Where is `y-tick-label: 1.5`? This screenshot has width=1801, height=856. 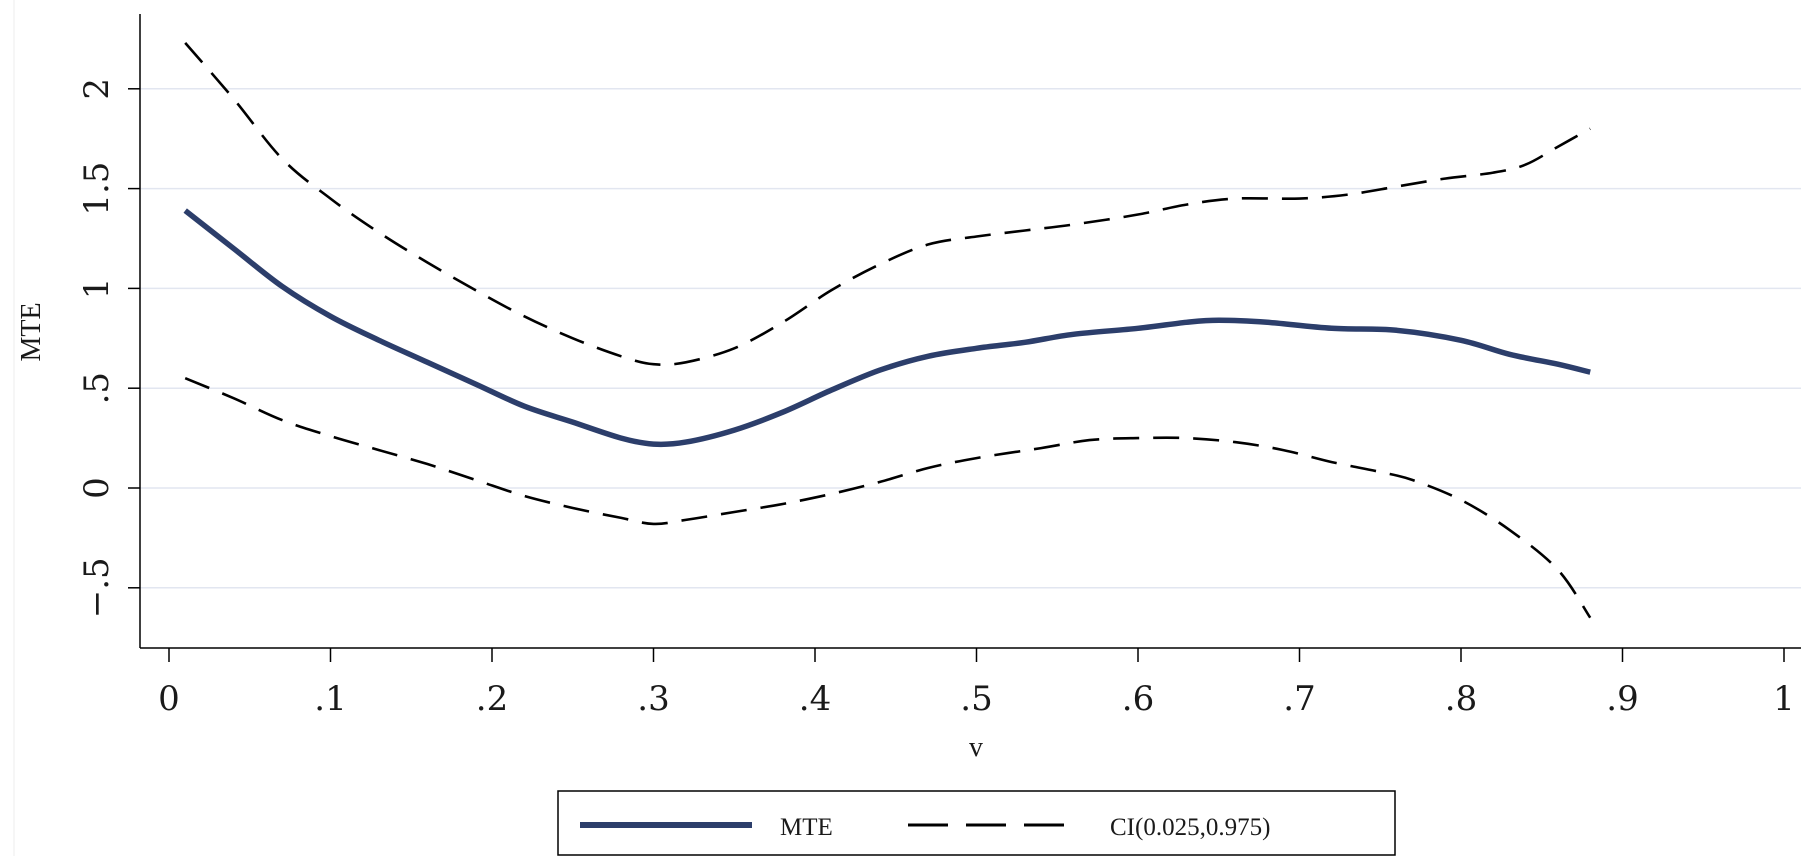 y-tick-label: 1.5 is located at coordinates (97, 189).